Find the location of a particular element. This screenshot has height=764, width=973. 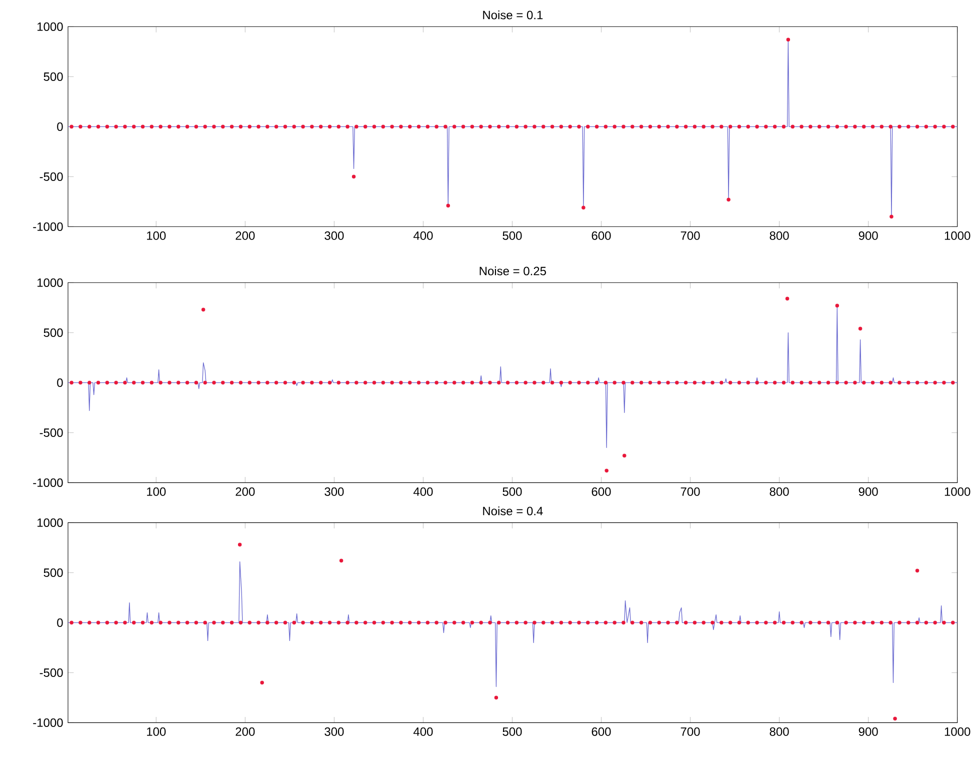

chart-title: Noise = 0.4 is located at coordinates (513, 511).